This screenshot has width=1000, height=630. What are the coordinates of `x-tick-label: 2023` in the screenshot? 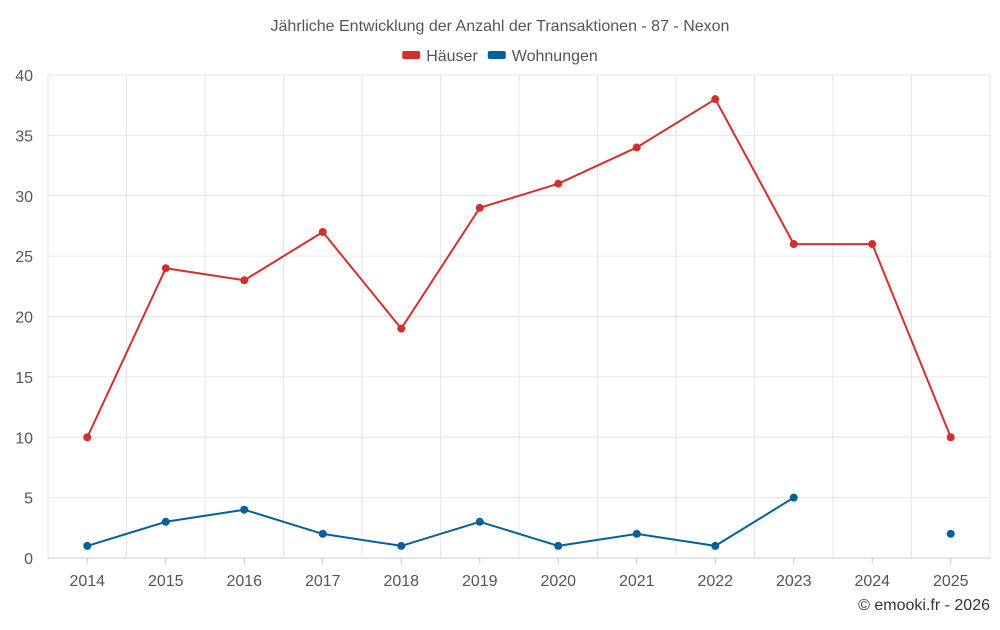 It's located at (794, 581).